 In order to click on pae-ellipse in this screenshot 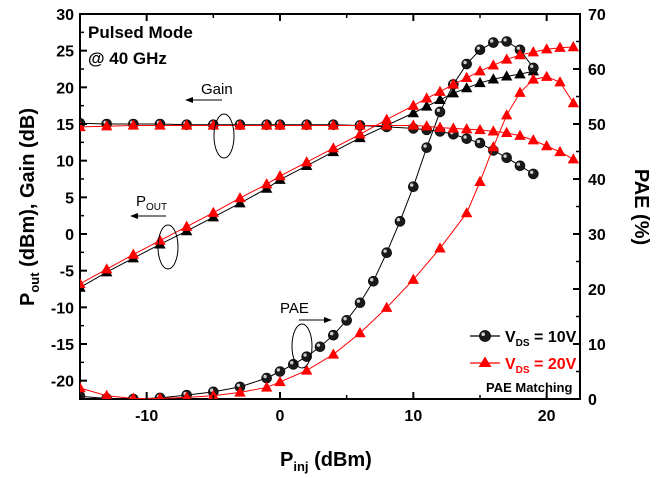, I will do `click(302, 346)`.